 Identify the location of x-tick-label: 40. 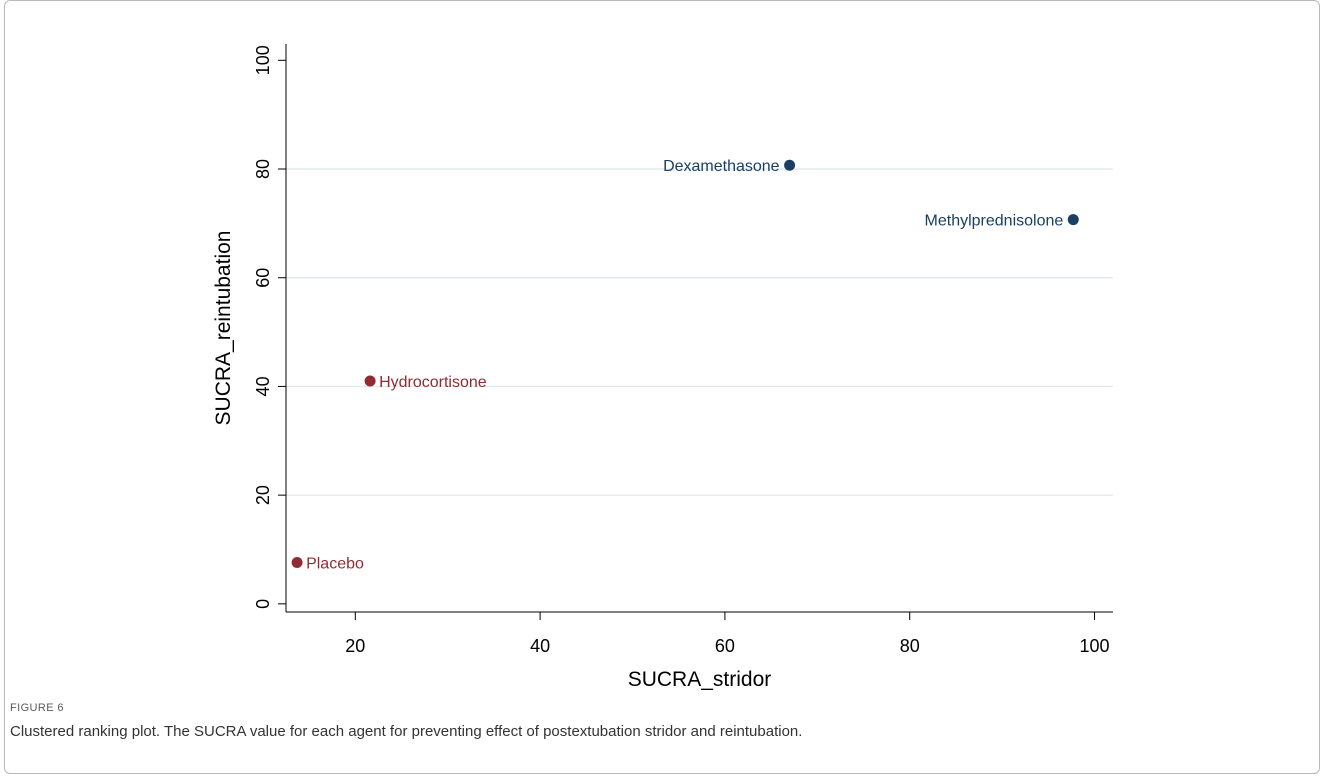
(540, 646).